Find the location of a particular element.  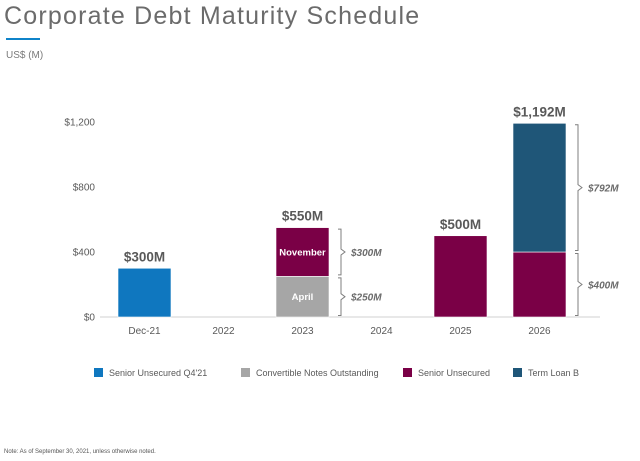

x-tick-label: 2024 is located at coordinates (381, 331).